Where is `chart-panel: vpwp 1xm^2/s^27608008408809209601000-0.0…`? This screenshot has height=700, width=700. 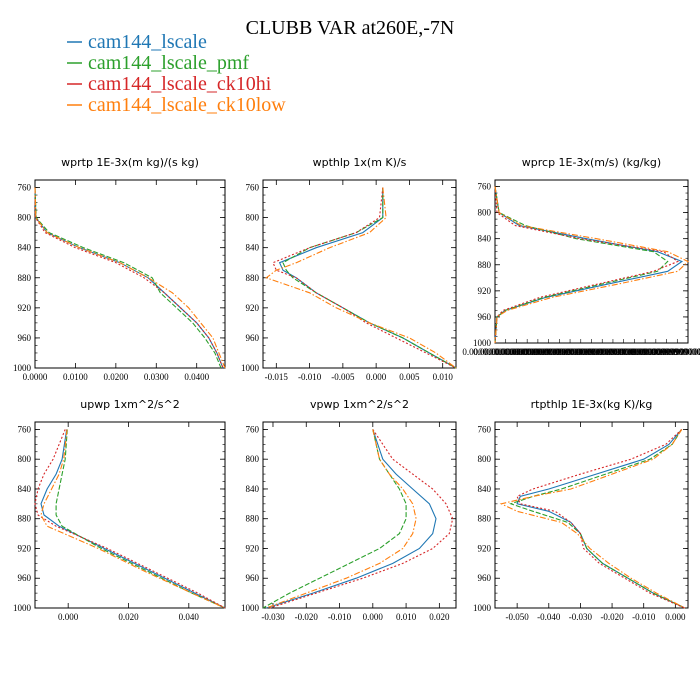 chart-panel: vpwp 1xm^2/s^27608008408809209601000-0.0… is located at coordinates (349, 510).